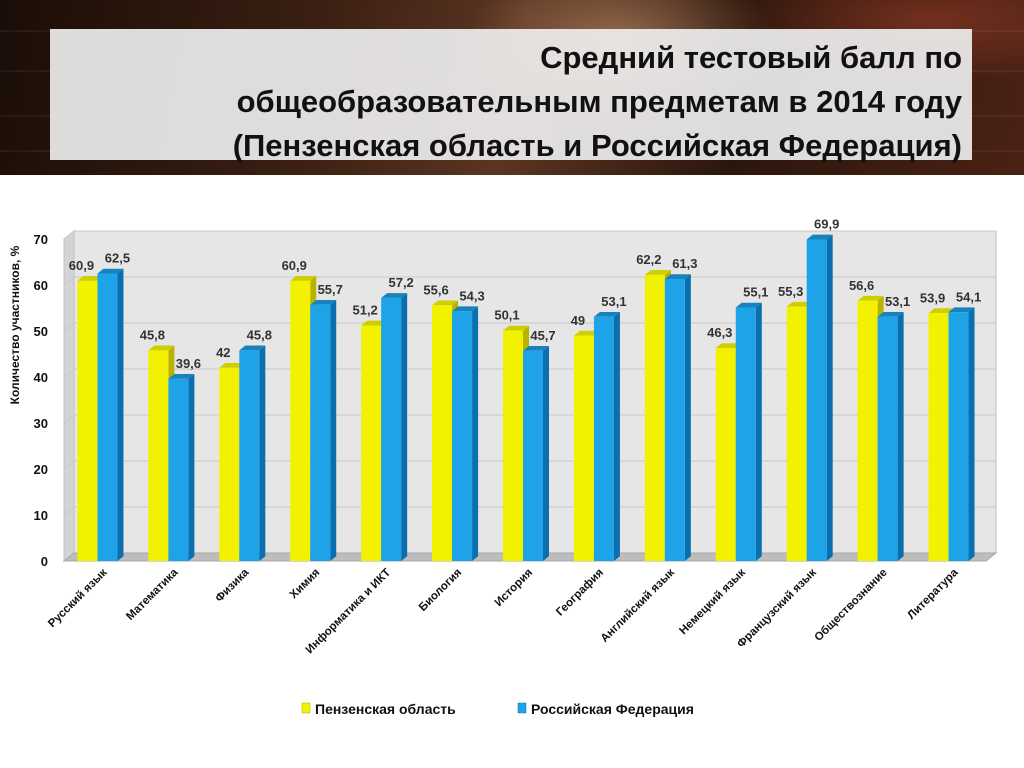 This screenshot has width=1024, height=768. I want to click on legend: Пензенская область Российская Федерация, so click(497, 709).